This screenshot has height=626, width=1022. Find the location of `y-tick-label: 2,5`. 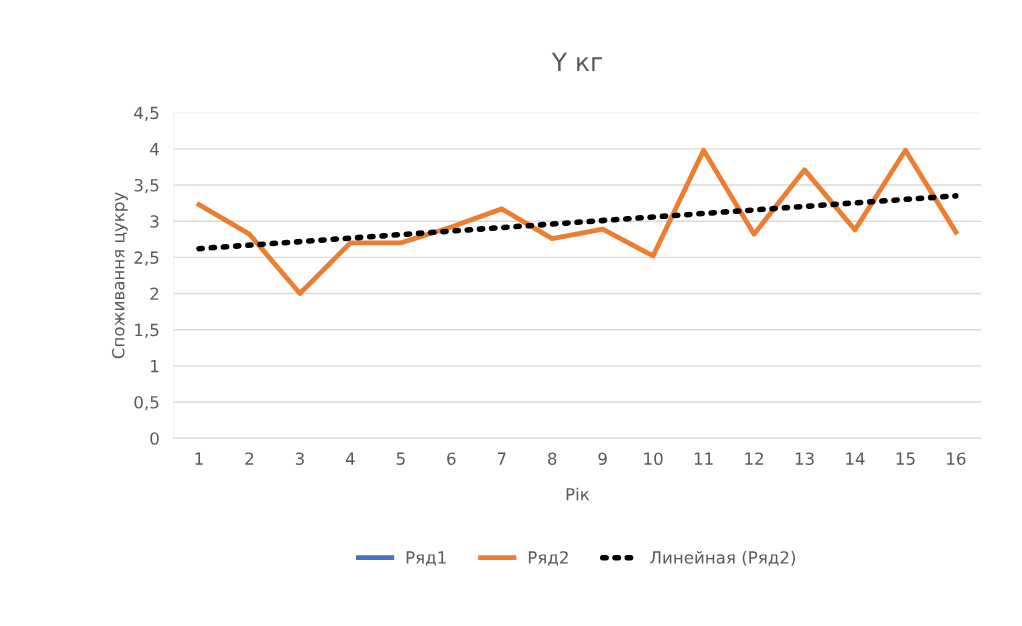

y-tick-label: 2,5 is located at coordinates (146, 258).